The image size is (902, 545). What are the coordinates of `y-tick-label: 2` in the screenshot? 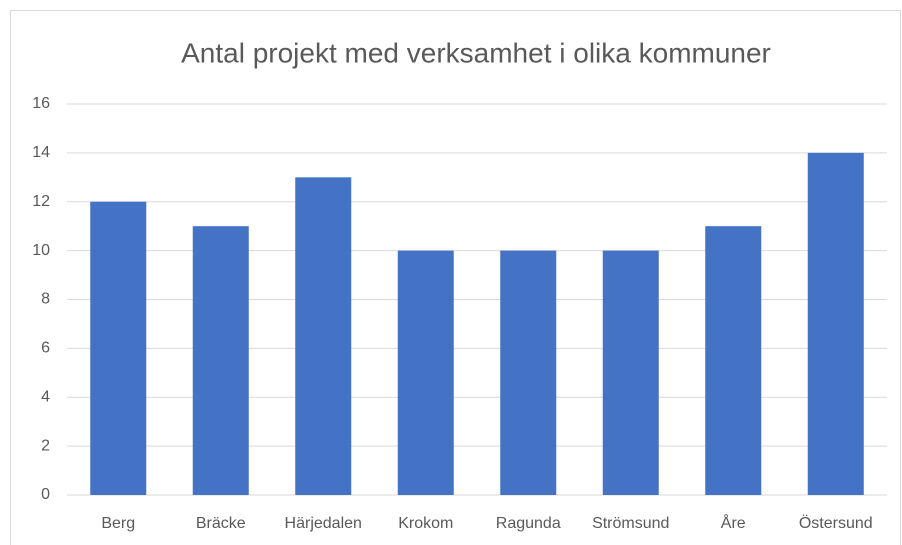 It's located at (45, 445).